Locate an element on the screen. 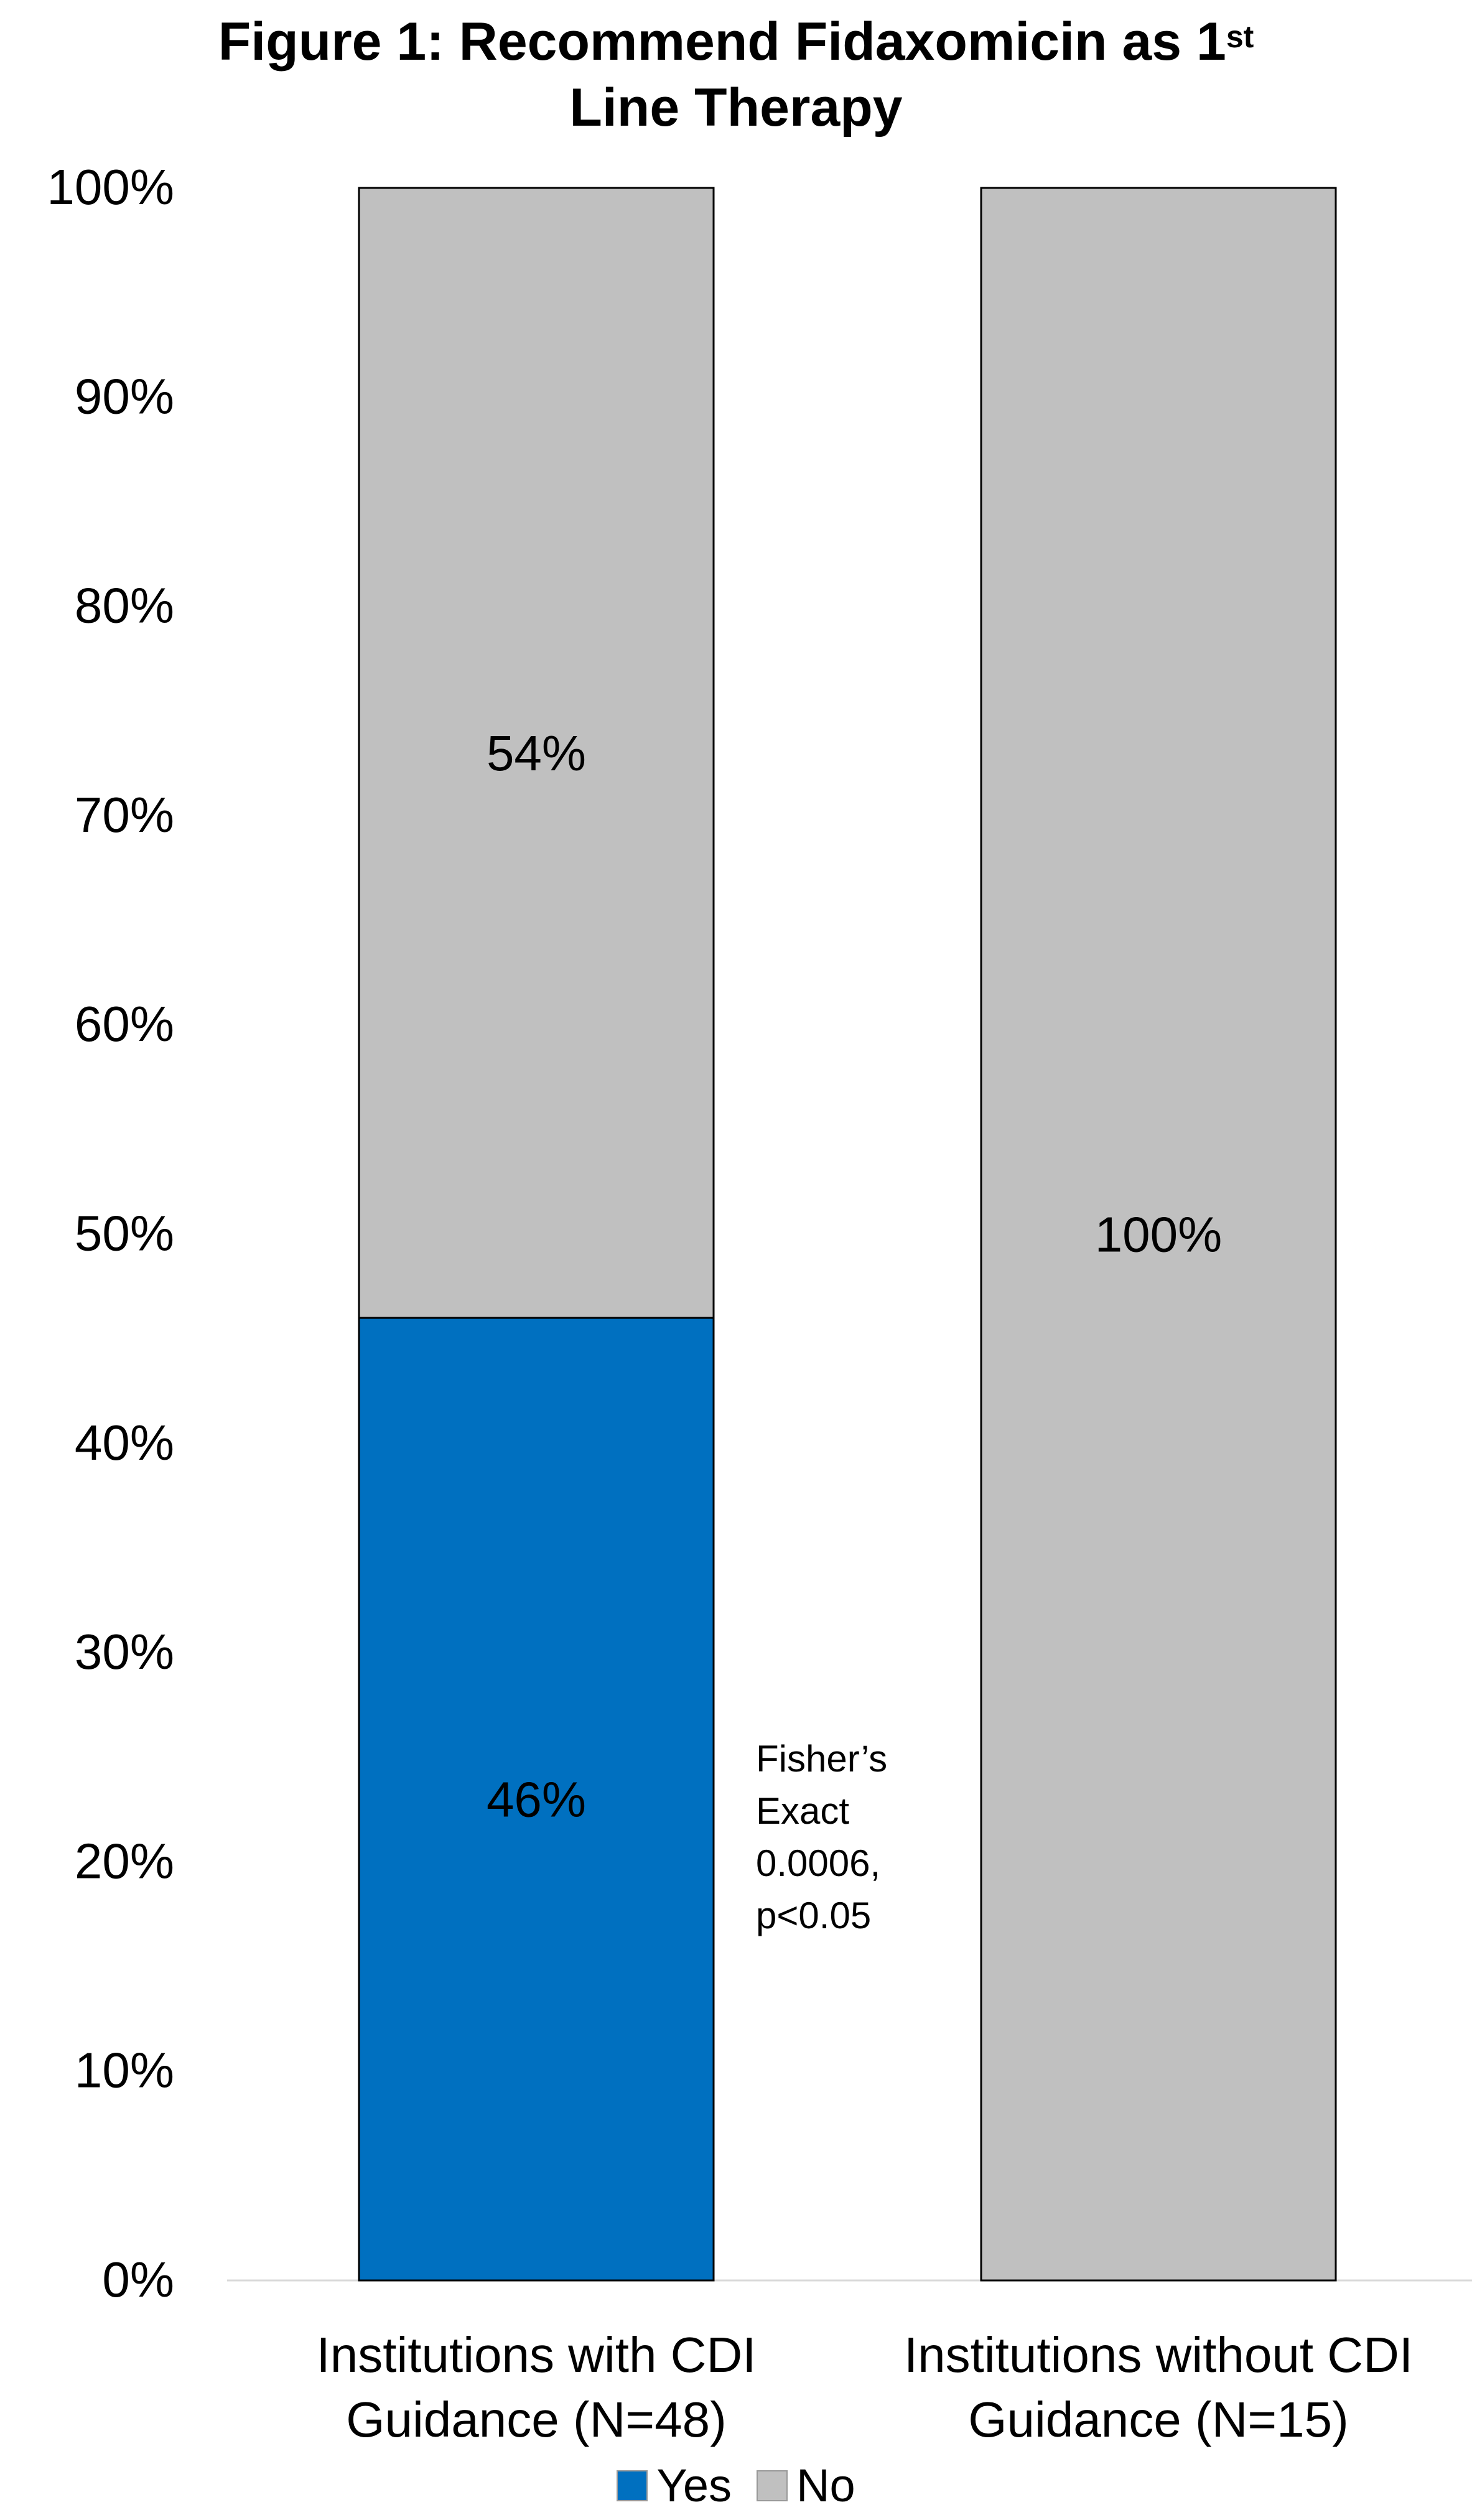  y-tick-label: 10% is located at coordinates (124, 2070).